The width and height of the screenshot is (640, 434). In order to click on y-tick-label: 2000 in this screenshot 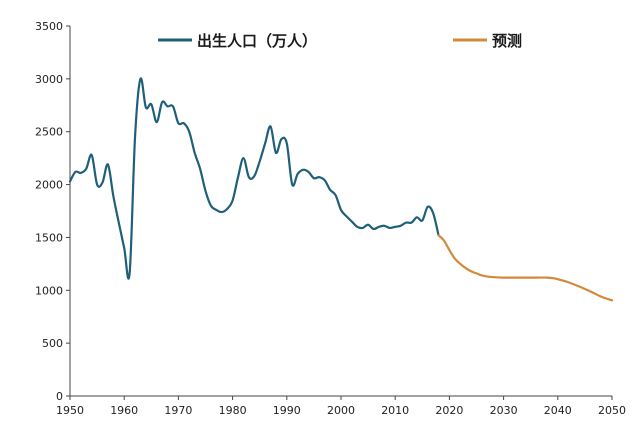, I will do `click(49, 185)`.